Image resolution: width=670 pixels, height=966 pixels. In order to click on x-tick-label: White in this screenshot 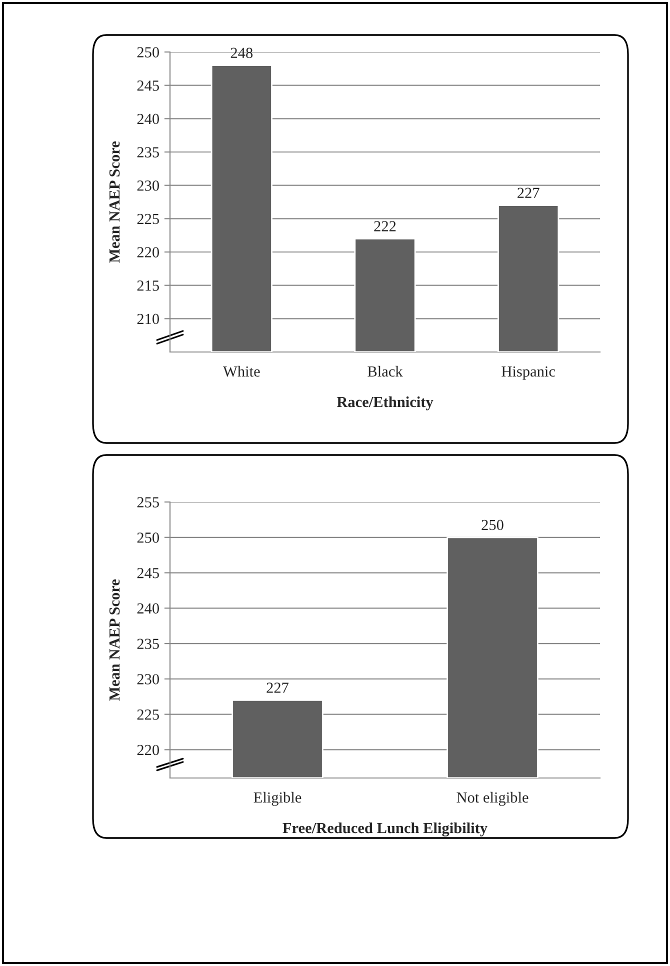, I will do `click(241, 371)`.